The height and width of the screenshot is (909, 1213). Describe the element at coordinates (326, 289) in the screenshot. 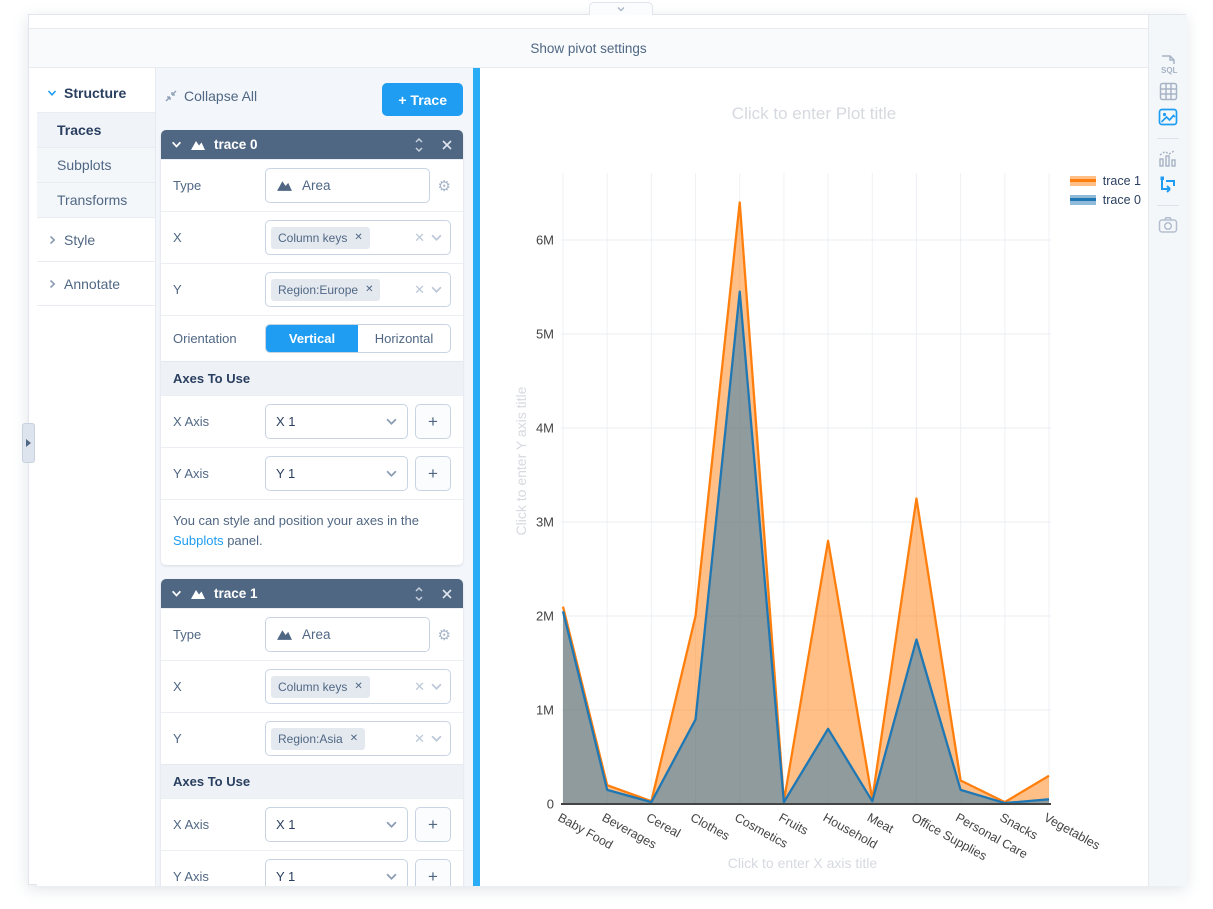

I see `y-token: Region:Europe ✕` at that location.